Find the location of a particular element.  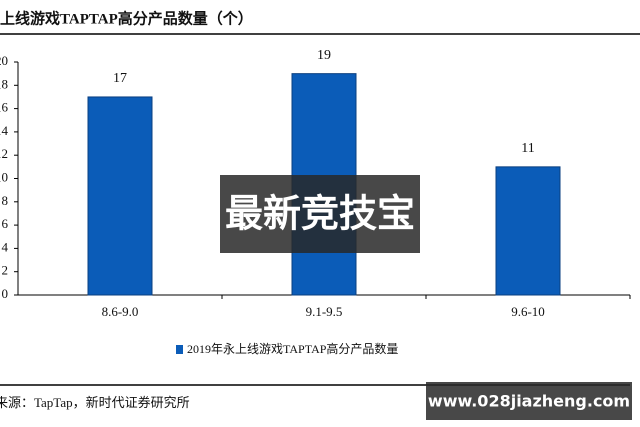

y-tick-label: 6 is located at coordinates (5, 223).